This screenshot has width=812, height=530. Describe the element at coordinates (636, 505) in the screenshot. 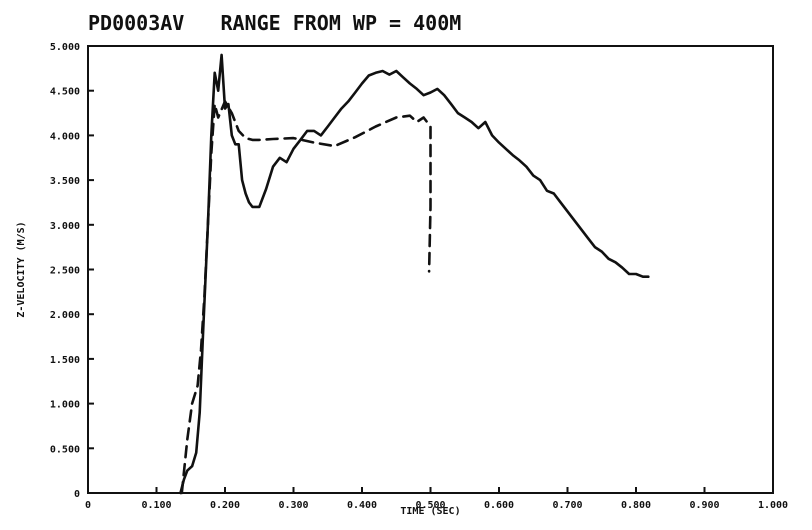

I see `x-tick-label: 0.800` at that location.